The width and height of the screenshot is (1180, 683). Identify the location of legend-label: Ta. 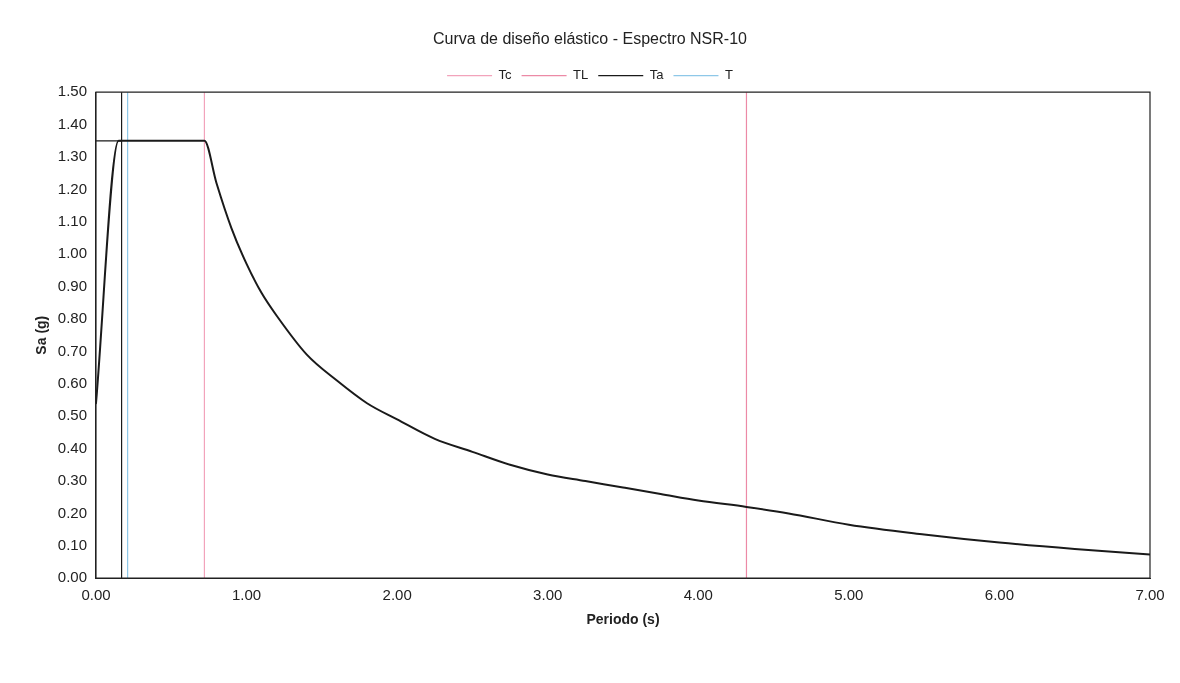
(657, 75).